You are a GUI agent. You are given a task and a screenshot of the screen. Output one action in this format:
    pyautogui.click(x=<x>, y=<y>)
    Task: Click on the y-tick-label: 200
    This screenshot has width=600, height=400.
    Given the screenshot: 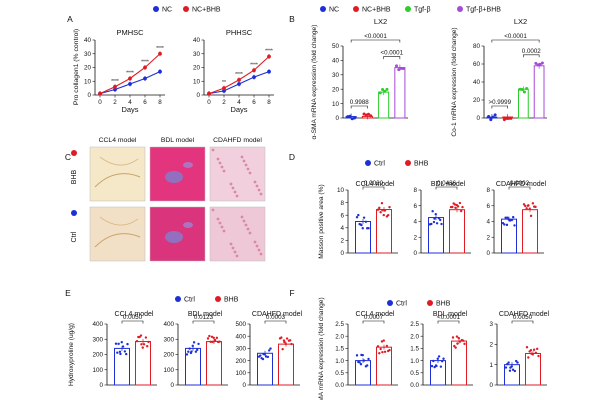 What is the action you would take?
    pyautogui.click(x=240, y=361)
    